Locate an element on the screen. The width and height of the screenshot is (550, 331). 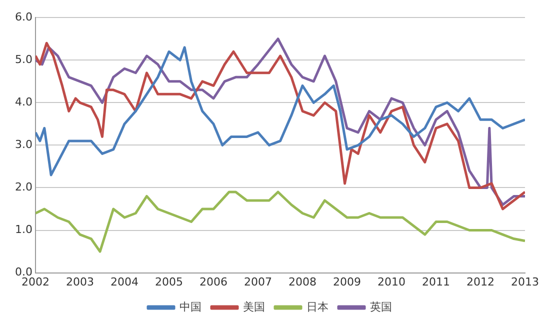
x-tick-label: 2012 is located at coordinates (480, 281).